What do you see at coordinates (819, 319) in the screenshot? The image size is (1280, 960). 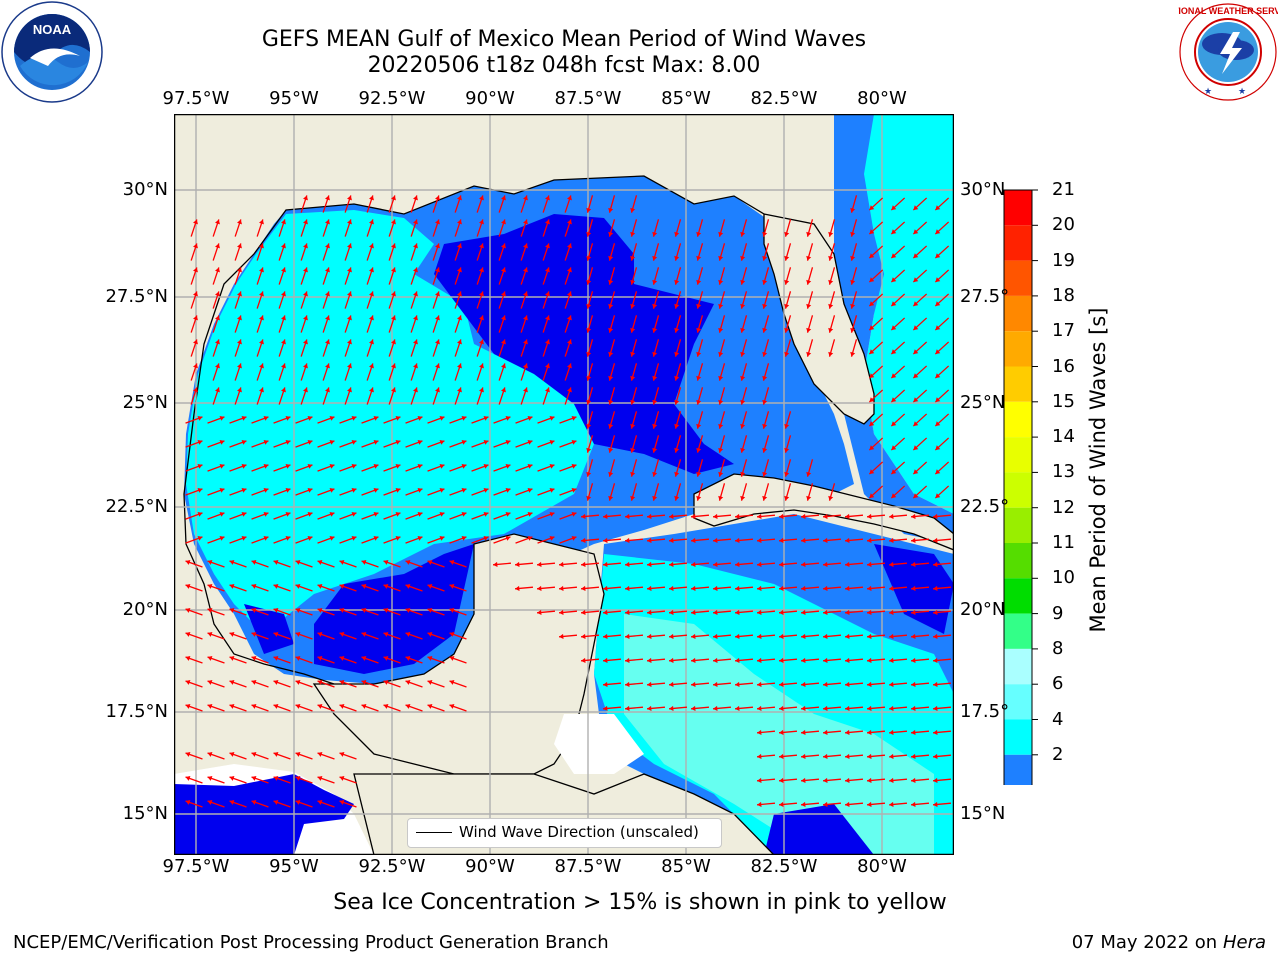 I see `florida` at bounding box center [819, 319].